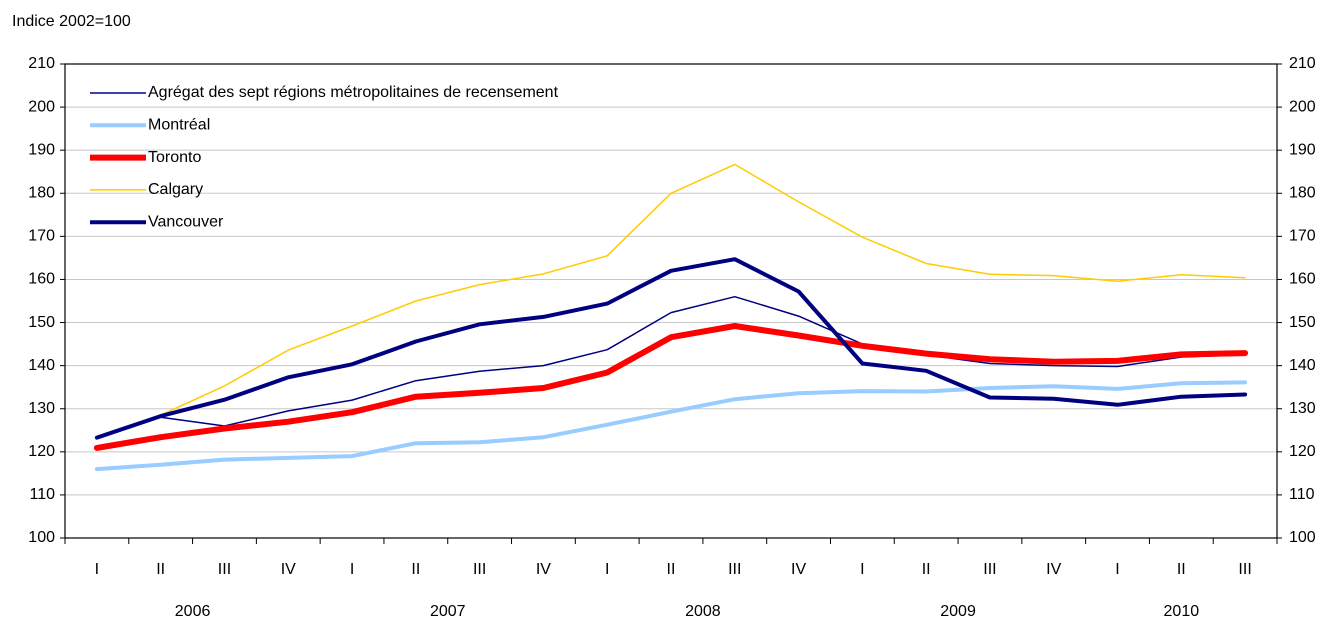 This screenshot has width=1341, height=620. What do you see at coordinates (1302, 192) in the screenshot?
I see `y2-tick-label: 180` at bounding box center [1302, 192].